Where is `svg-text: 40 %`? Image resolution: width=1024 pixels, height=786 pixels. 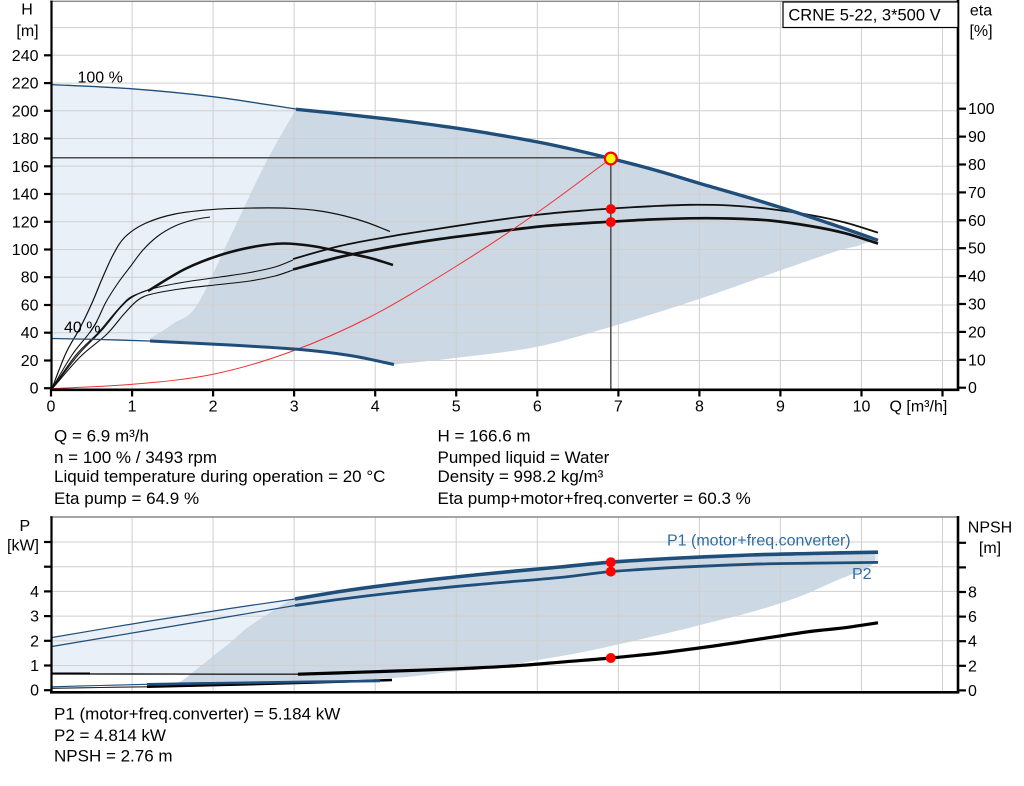 svg-text: 40 % is located at coordinates (82, 328).